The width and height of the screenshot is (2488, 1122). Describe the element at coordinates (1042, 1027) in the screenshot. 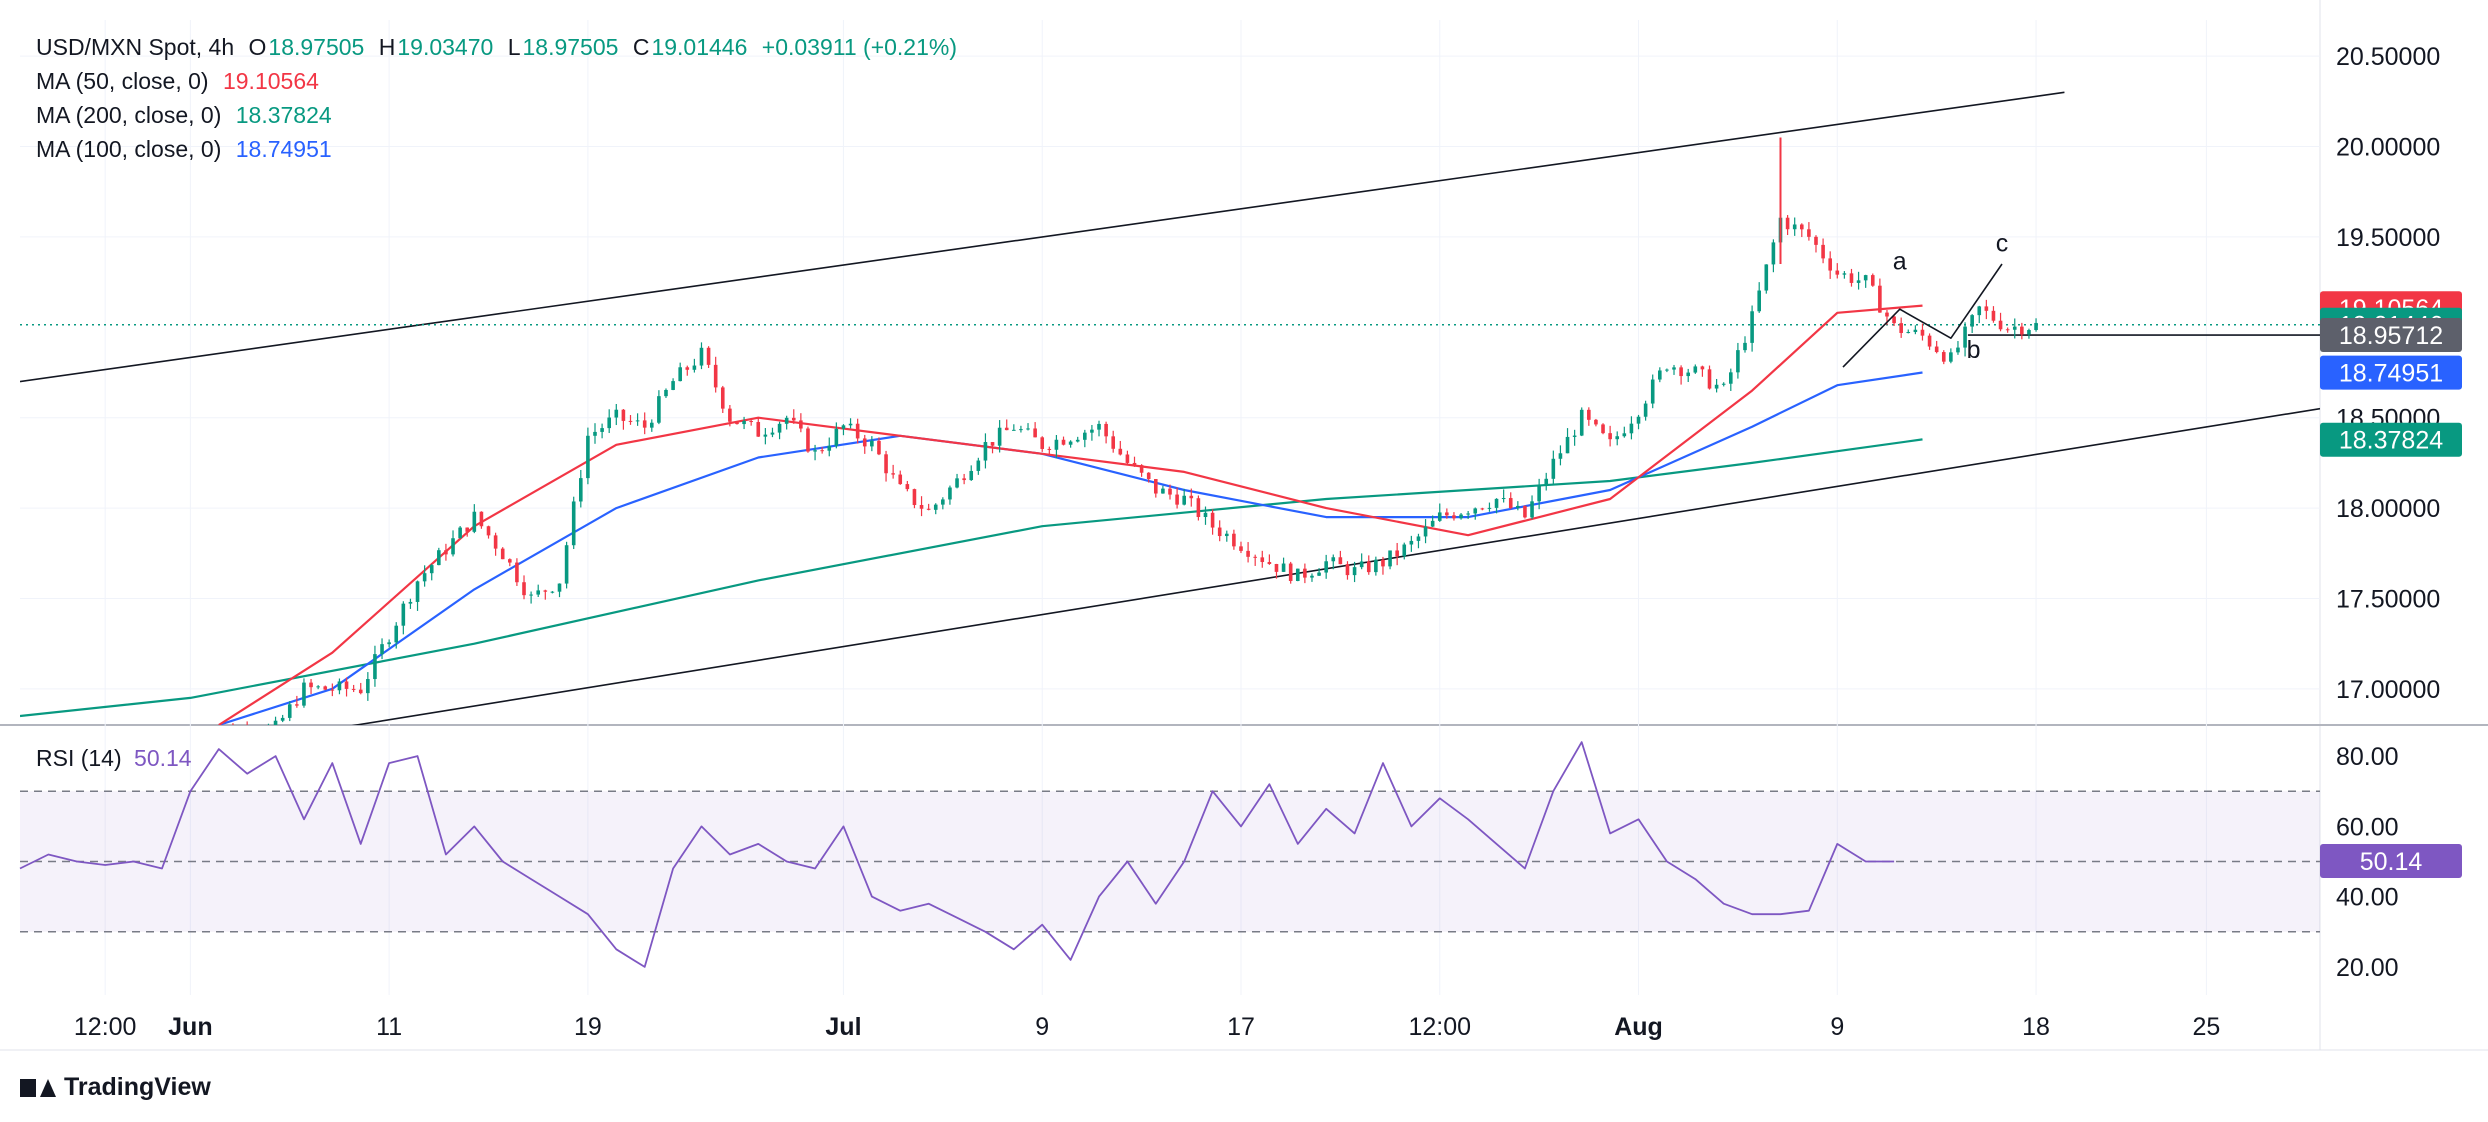

I see `time-tick-label: 9` at that location.